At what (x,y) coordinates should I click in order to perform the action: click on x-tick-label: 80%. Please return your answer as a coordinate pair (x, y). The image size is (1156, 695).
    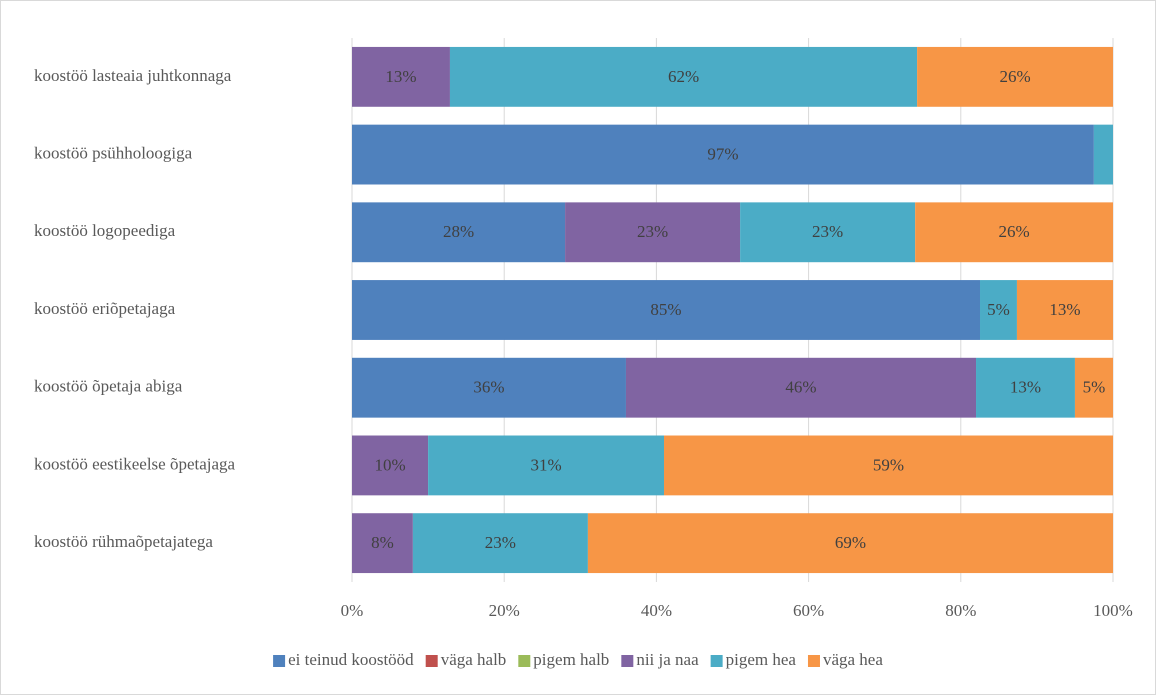
    Looking at the image, I should click on (960, 610).